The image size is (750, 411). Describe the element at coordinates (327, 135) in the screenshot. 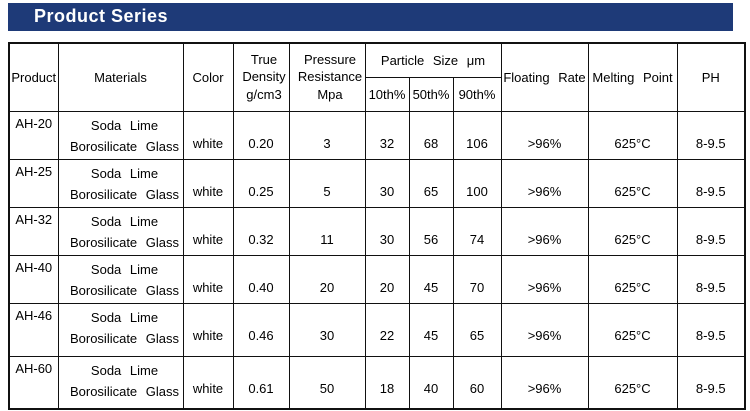

I see `cell-pressure-resistance: 3` at that location.